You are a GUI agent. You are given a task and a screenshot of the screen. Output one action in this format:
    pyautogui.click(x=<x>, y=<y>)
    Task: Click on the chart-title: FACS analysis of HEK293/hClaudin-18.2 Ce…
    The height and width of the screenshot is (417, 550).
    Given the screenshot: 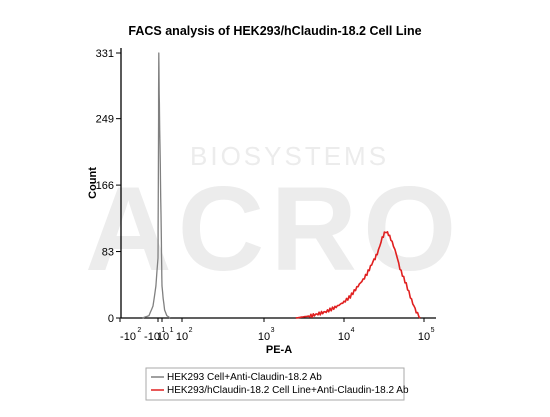 What is the action you would take?
    pyautogui.click(x=274, y=31)
    